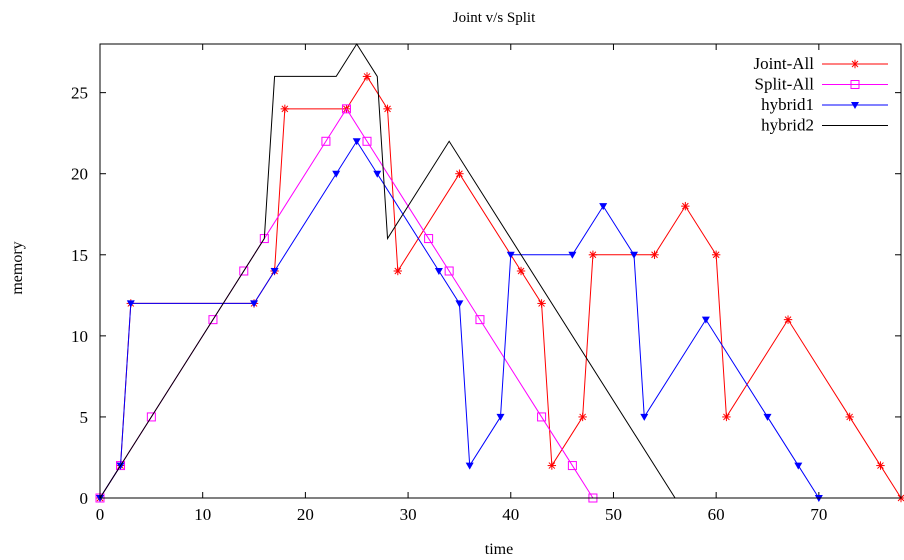  Describe the element at coordinates (84, 417) in the screenshot. I see `y-tick-label: 5` at that location.